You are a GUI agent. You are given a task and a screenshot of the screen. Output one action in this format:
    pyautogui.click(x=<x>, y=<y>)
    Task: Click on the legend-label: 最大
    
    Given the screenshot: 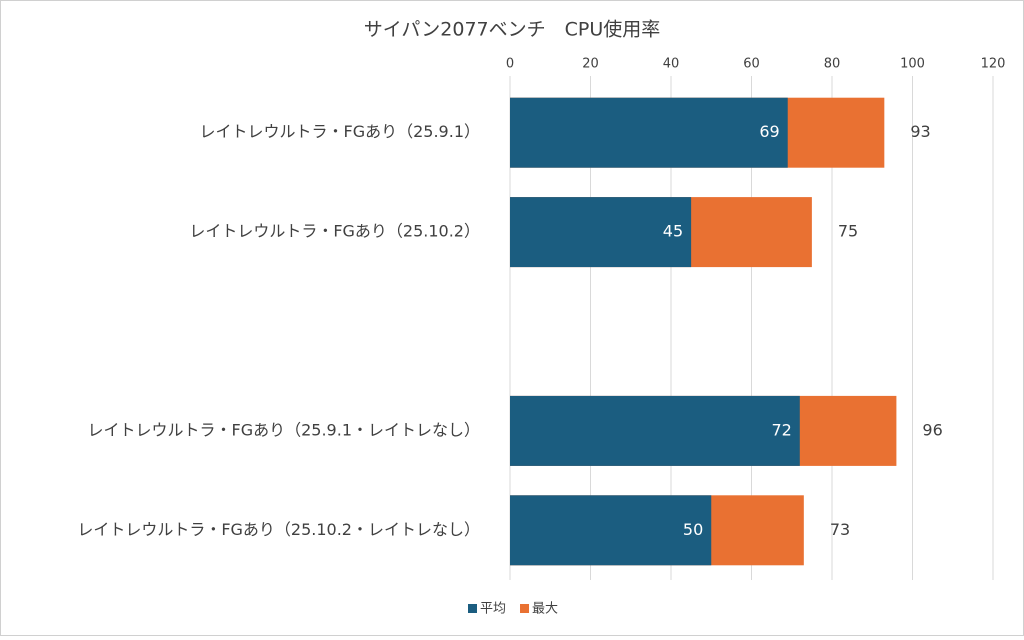 What is the action you would take?
    pyautogui.click(x=545, y=609)
    